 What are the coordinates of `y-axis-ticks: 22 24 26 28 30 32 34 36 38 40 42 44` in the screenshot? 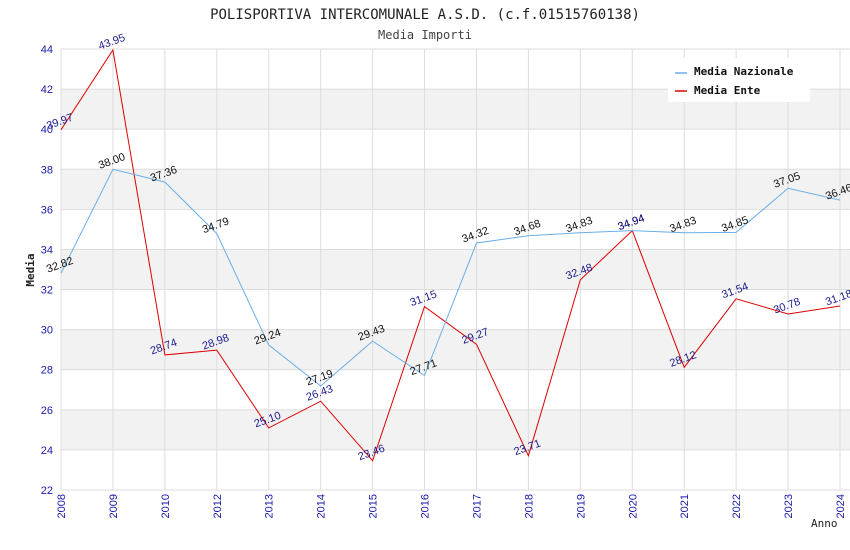 It's located at (47, 270).